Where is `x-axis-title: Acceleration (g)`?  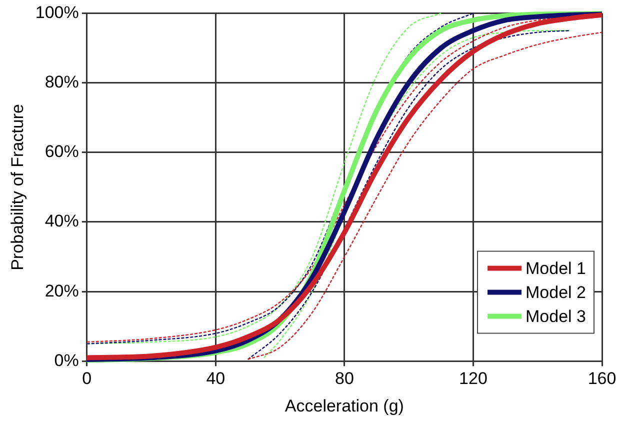
x-axis-title: Acceleration (g) is located at coordinates (344, 406).